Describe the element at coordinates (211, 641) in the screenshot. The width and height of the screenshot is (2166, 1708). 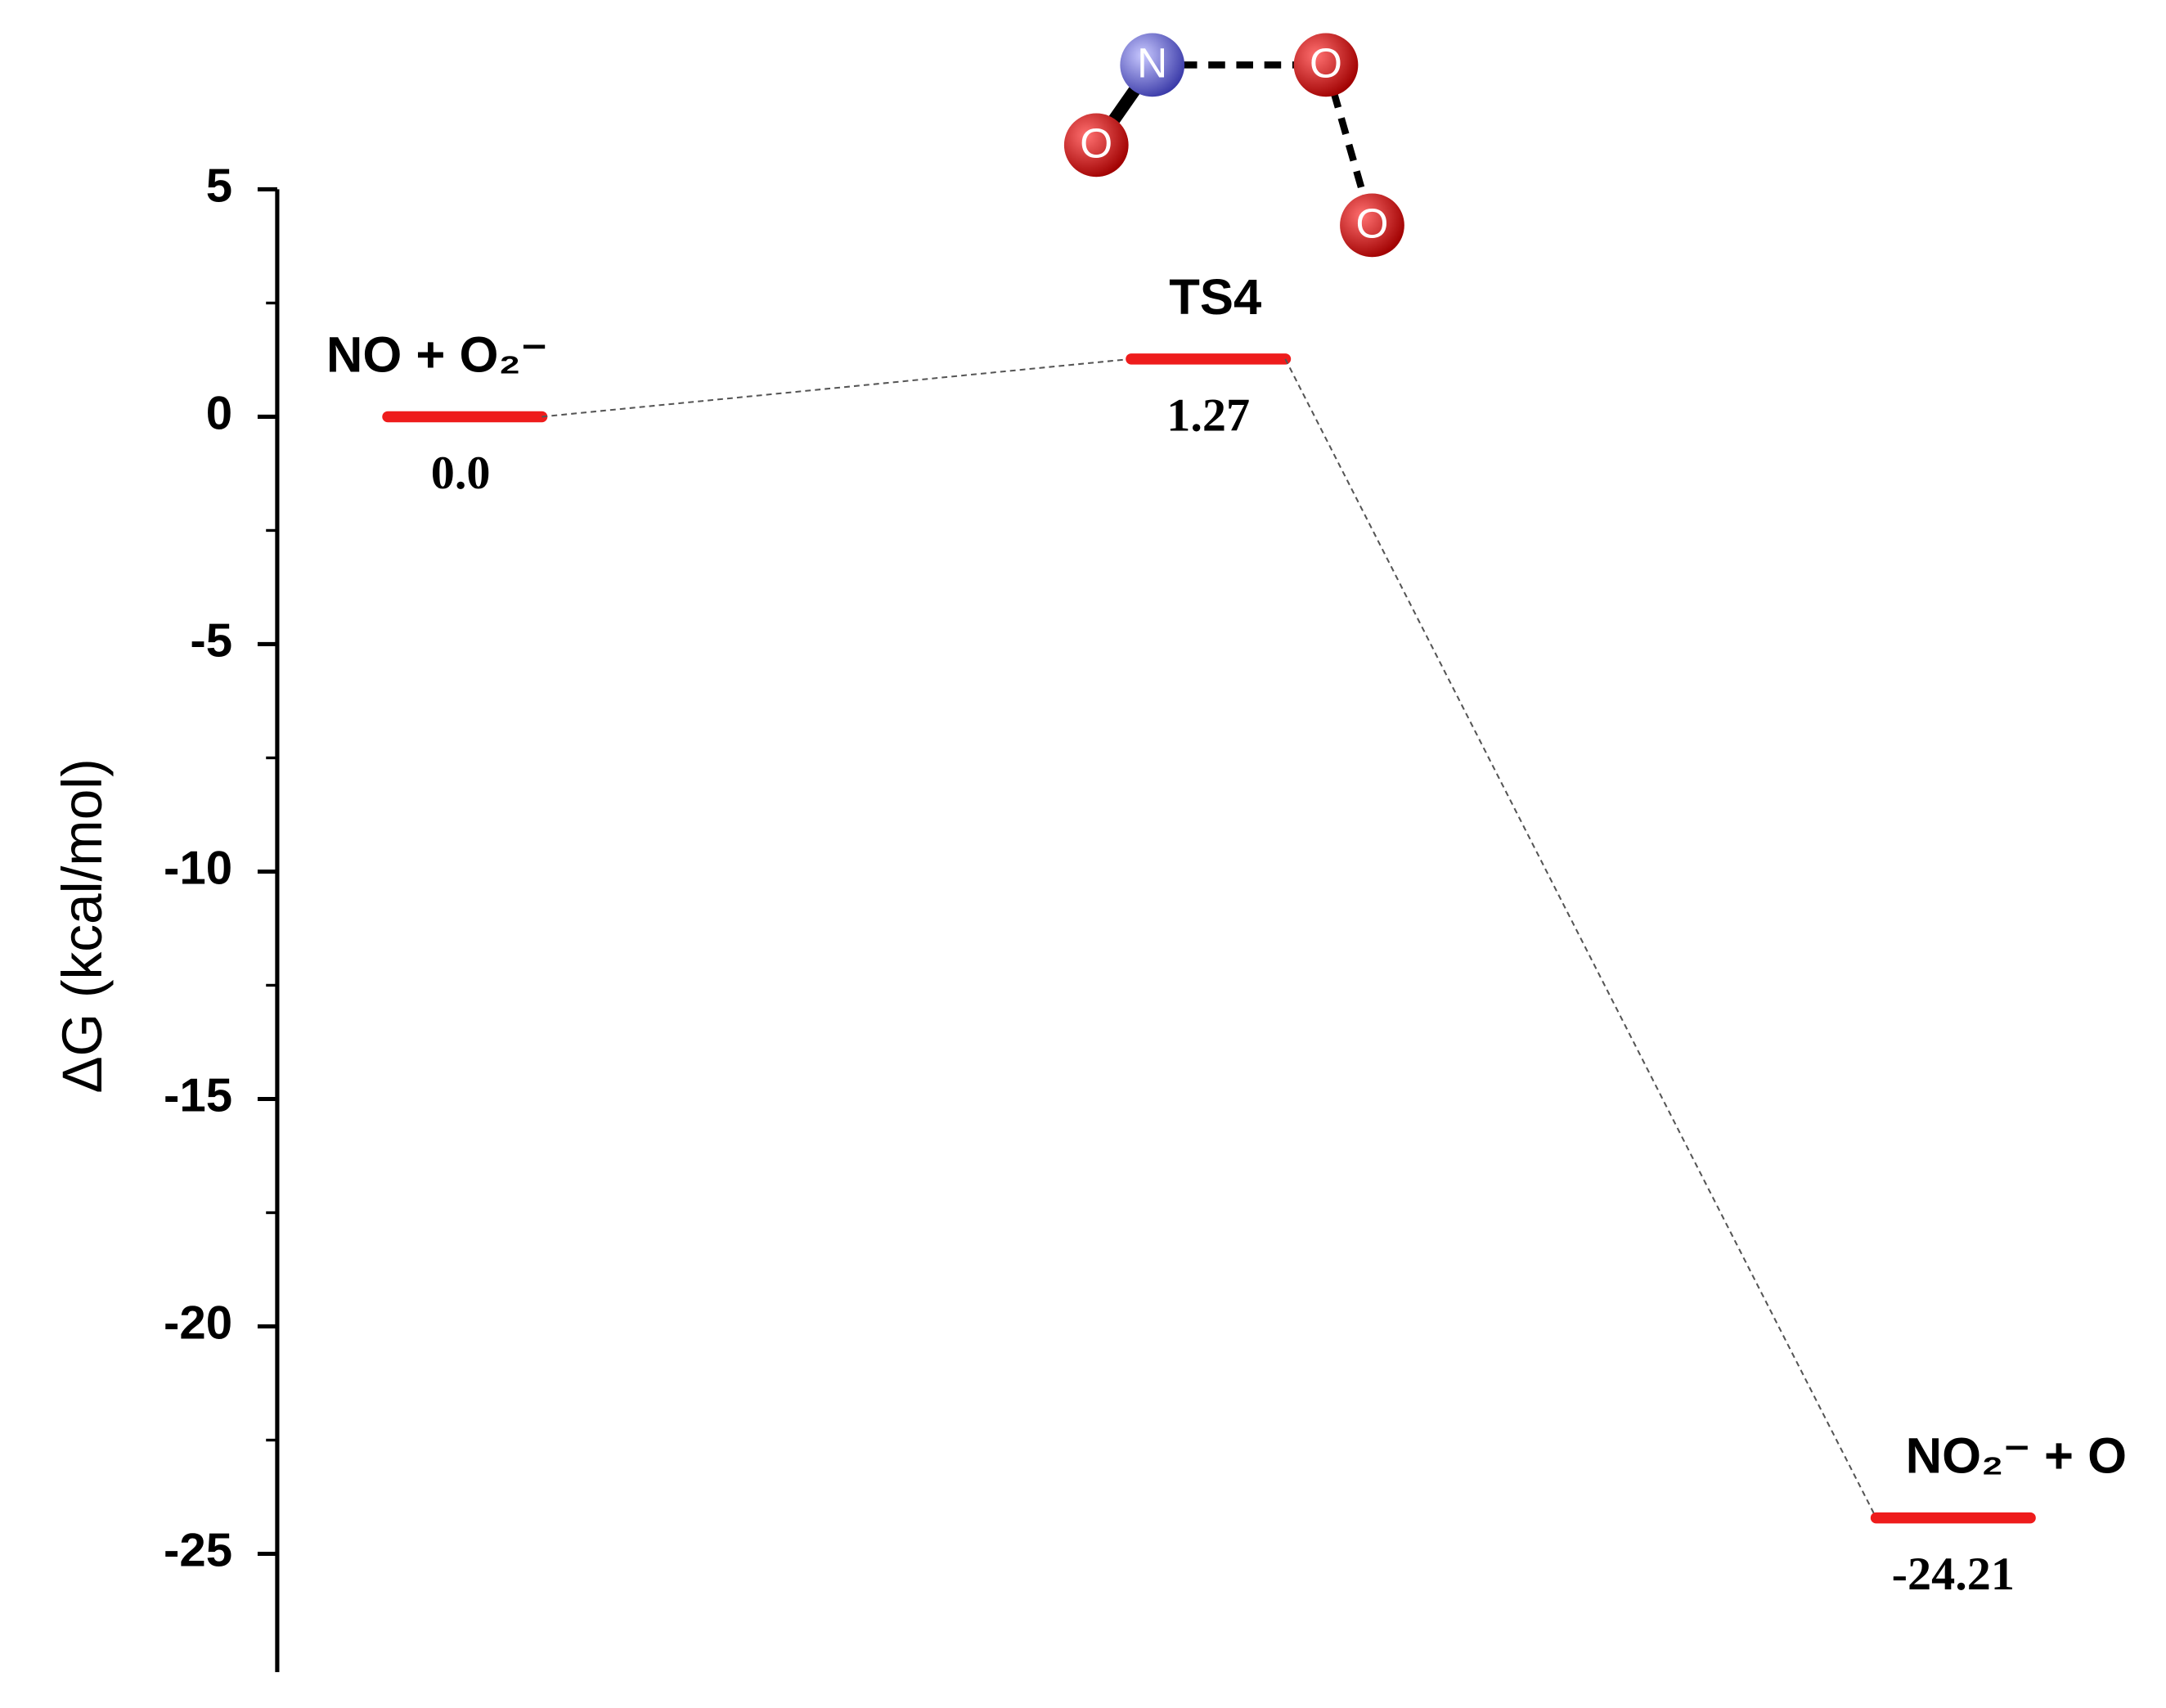
I see `y-tick-label: -5` at that location.